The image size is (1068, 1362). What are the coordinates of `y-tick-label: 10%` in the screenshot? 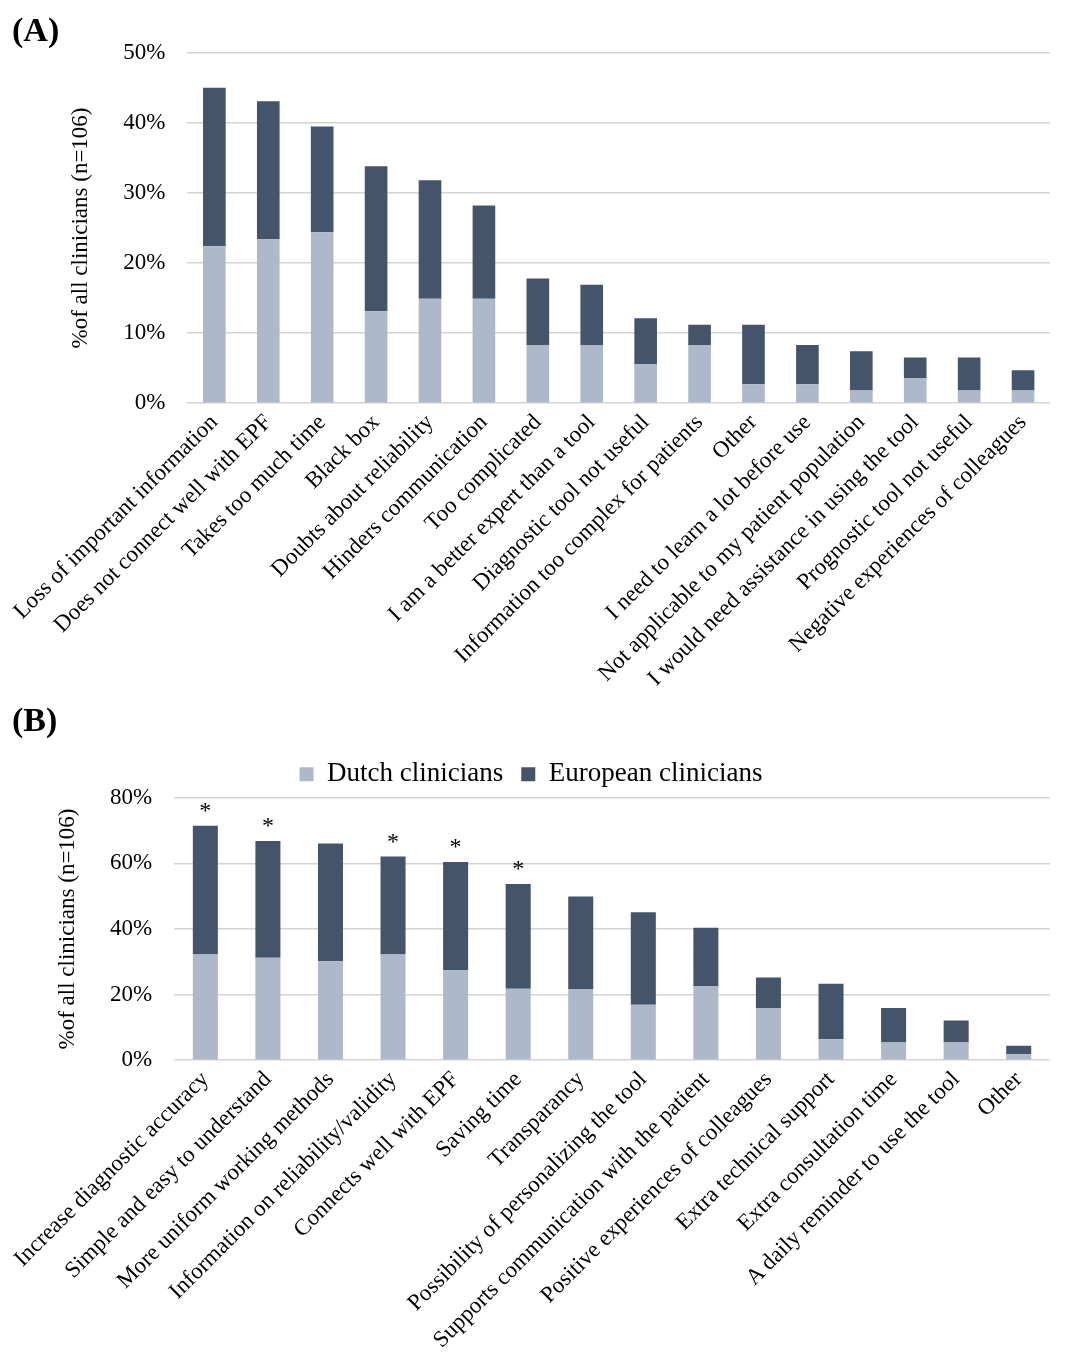 It's located at (144, 332).